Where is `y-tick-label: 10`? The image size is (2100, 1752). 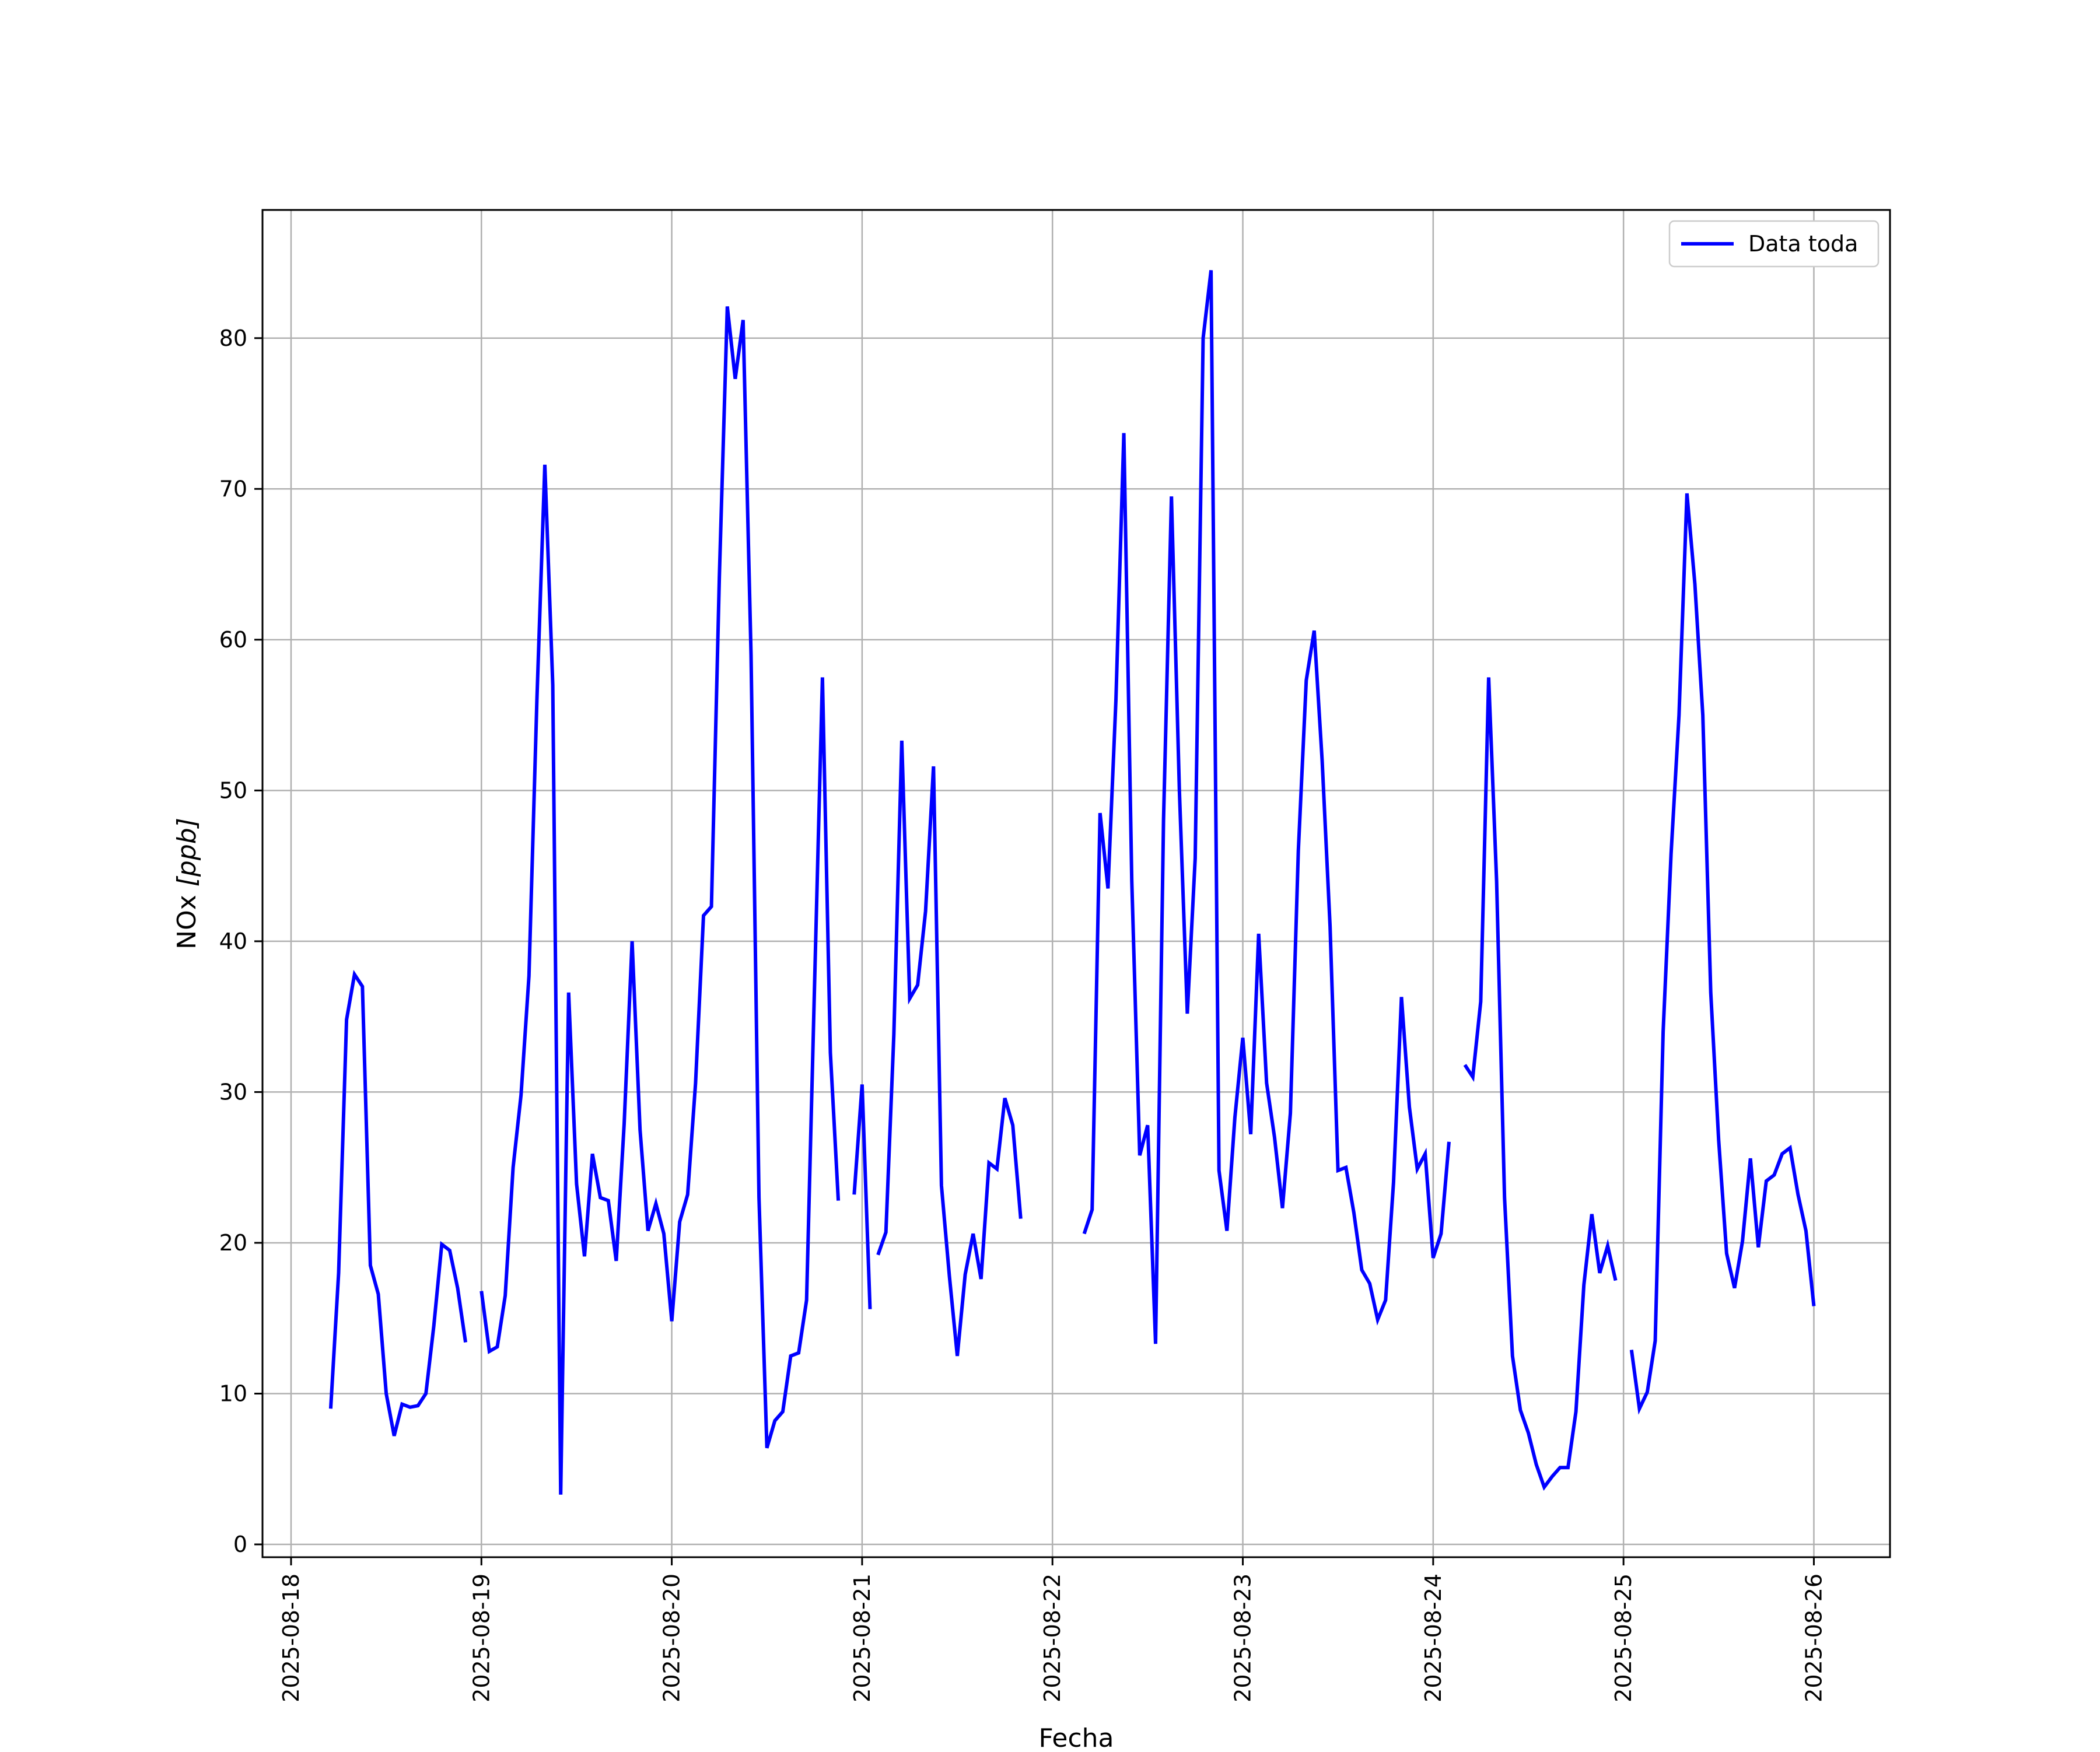 y-tick-label: 10 is located at coordinates (233, 1393).